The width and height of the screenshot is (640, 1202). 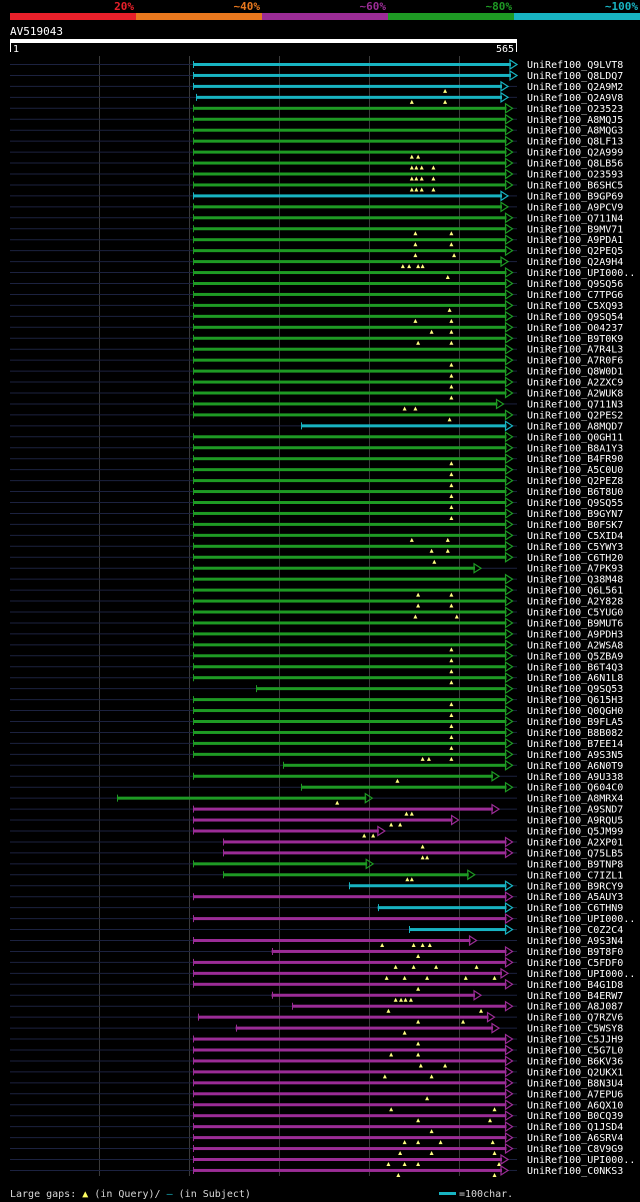 What do you see at coordinates (316, 152) in the screenshot?
I see `hit-row: UniRef100_Q2A999` at bounding box center [316, 152].